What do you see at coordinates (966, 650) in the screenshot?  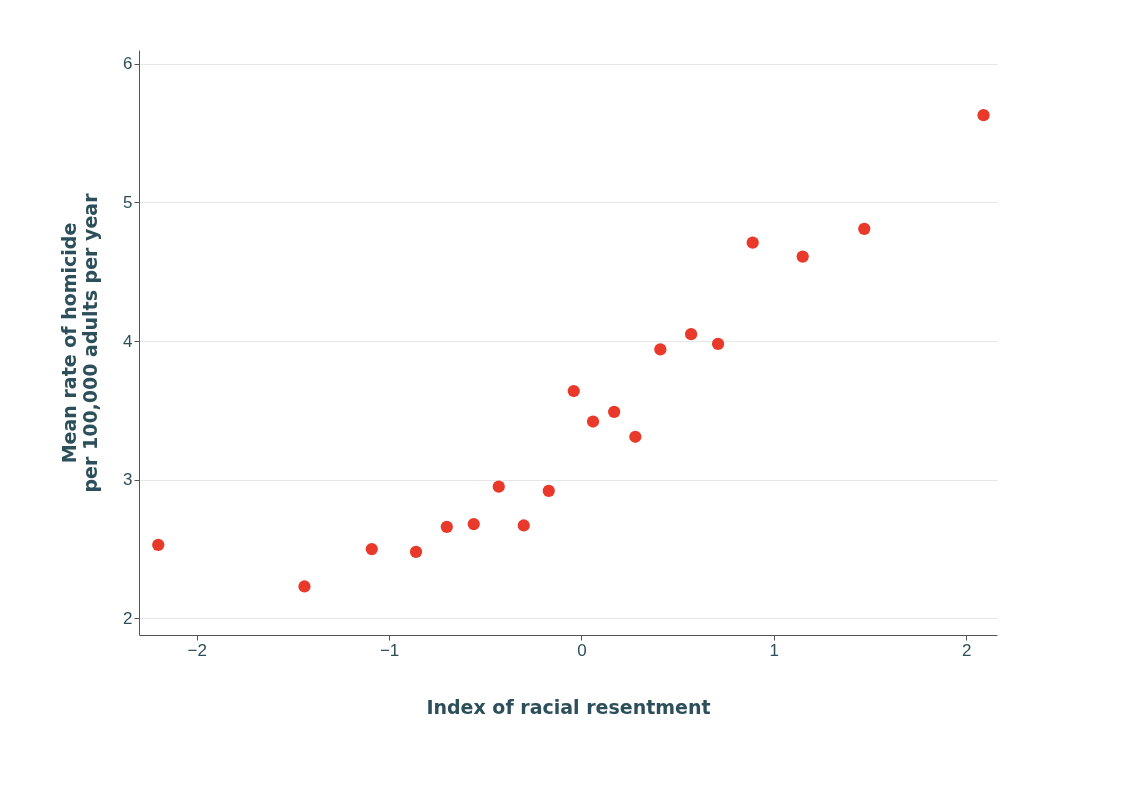 I see `x-tick-label: 2` at bounding box center [966, 650].